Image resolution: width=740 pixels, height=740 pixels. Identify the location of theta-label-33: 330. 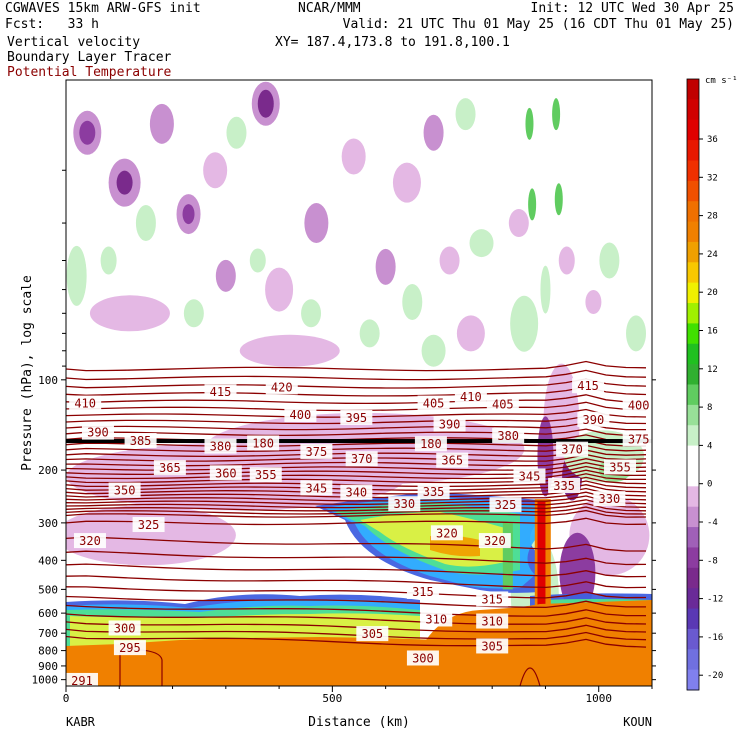
(610, 499).